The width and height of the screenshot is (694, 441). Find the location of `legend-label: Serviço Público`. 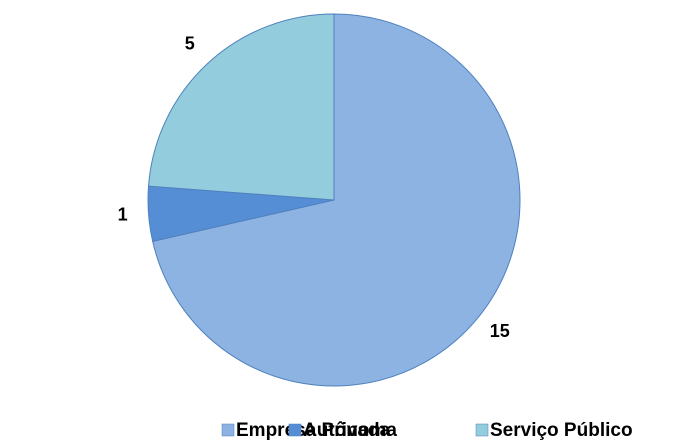

legend-label: Serviço Público is located at coordinates (561, 430).